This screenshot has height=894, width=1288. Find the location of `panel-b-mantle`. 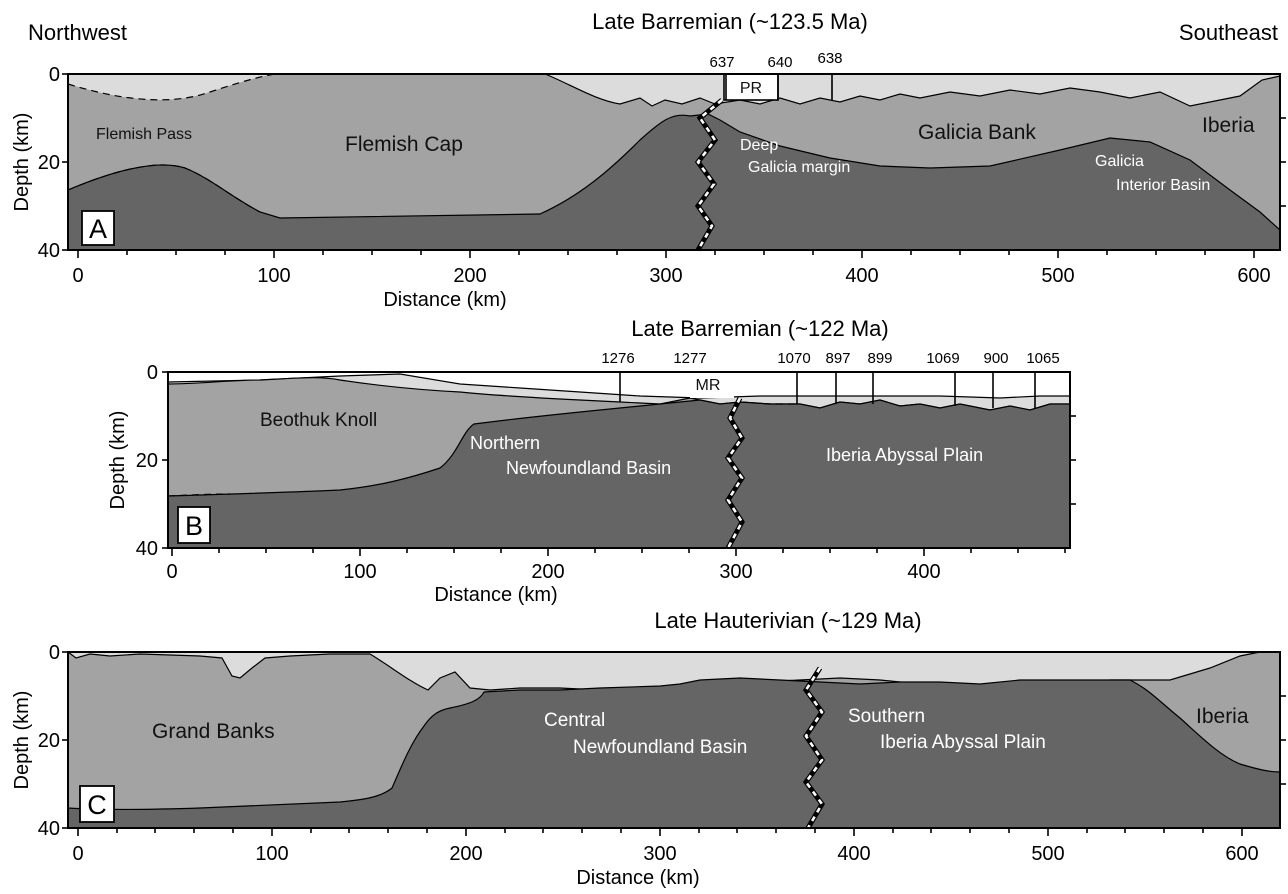

panel-b-mantle is located at coordinates (619, 474).